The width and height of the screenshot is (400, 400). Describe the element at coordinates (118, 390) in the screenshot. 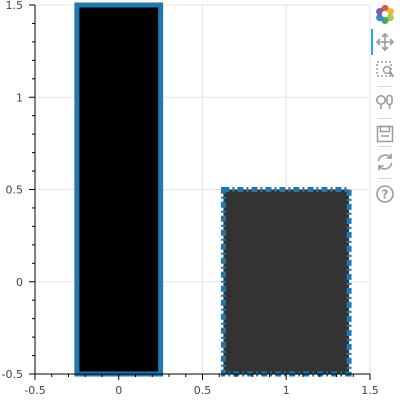

I see `x-tick-label: 0` at that location.